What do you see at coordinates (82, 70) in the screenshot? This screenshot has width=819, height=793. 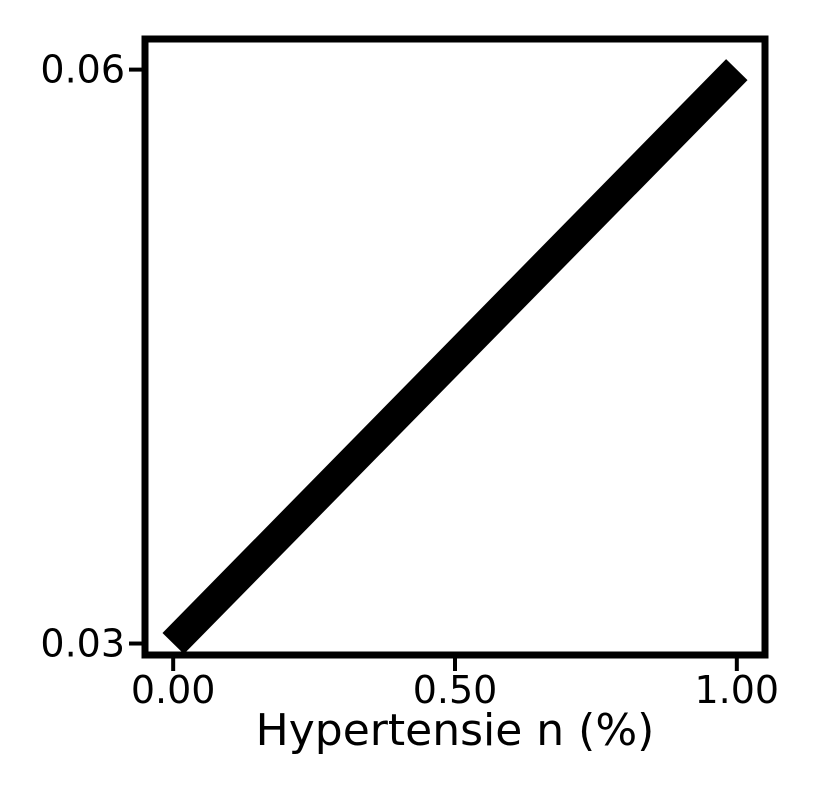 I see `y-tick-label-1: 0.06` at bounding box center [82, 70].